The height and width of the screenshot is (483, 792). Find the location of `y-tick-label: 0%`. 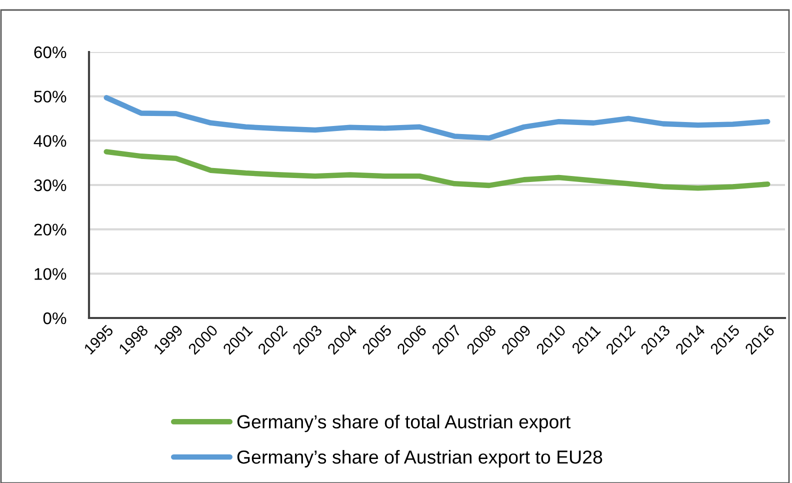

y-tick-label: 0% is located at coordinates (54, 318).